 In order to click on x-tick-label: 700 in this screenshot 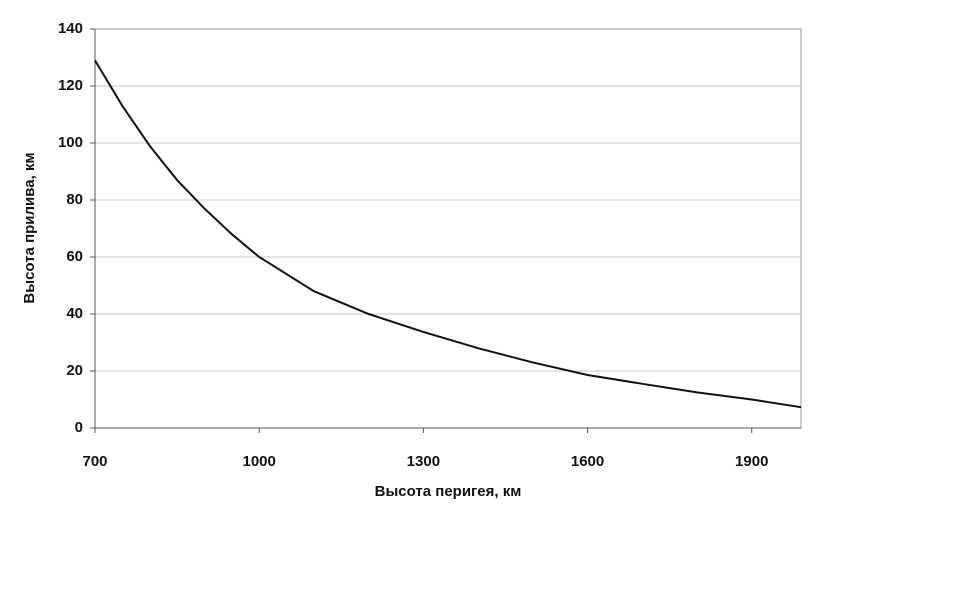, I will do `click(94, 461)`.